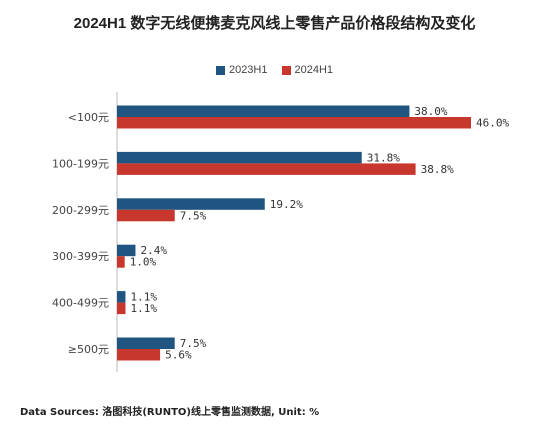  Describe the element at coordinates (314, 70) in the screenshot. I see `legend-label-2024: 2024H1` at that location.